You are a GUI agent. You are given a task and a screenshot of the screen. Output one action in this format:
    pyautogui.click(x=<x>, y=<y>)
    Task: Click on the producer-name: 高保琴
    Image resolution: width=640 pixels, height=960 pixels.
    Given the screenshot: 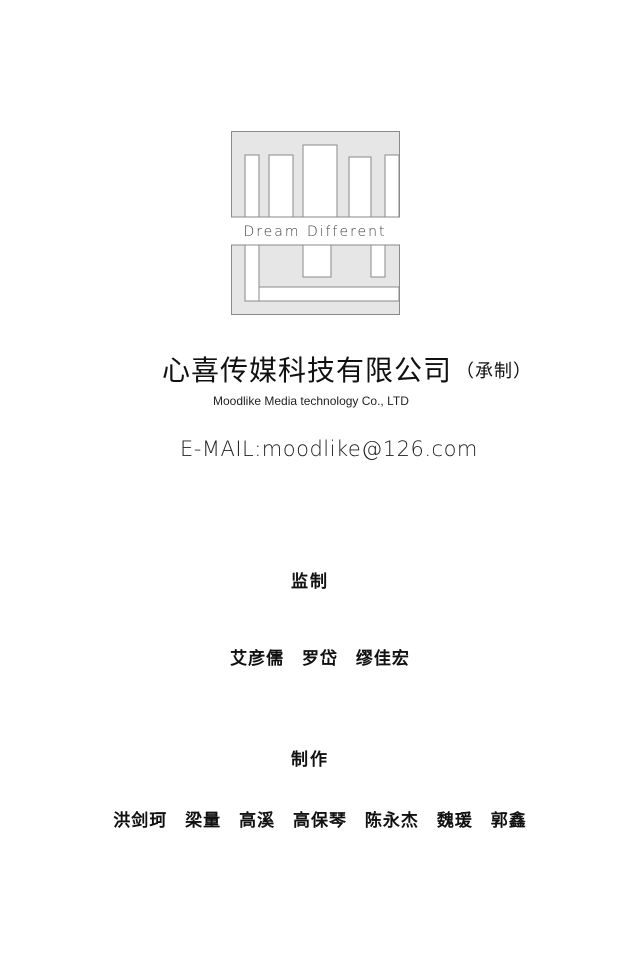 What is the action you would take?
    pyautogui.click(x=320, y=821)
    